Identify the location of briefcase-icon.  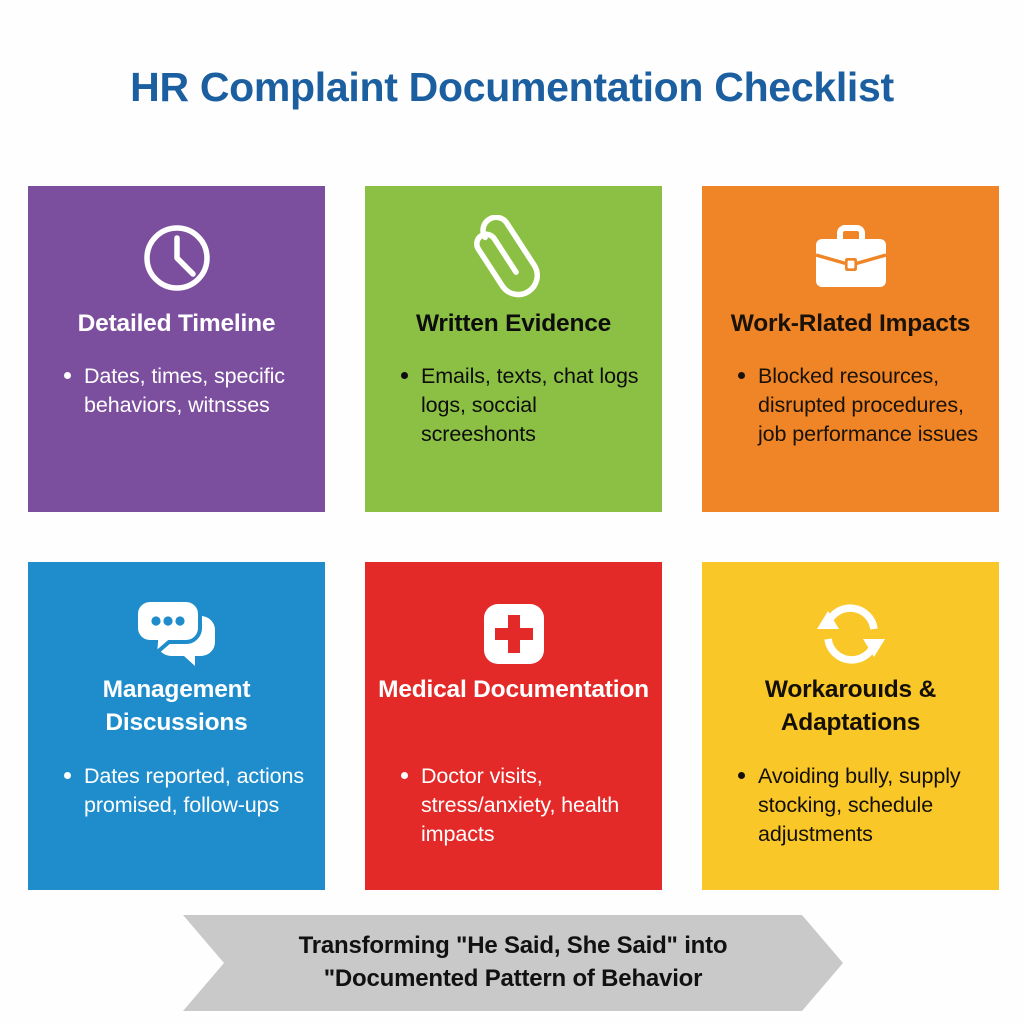
(850, 258).